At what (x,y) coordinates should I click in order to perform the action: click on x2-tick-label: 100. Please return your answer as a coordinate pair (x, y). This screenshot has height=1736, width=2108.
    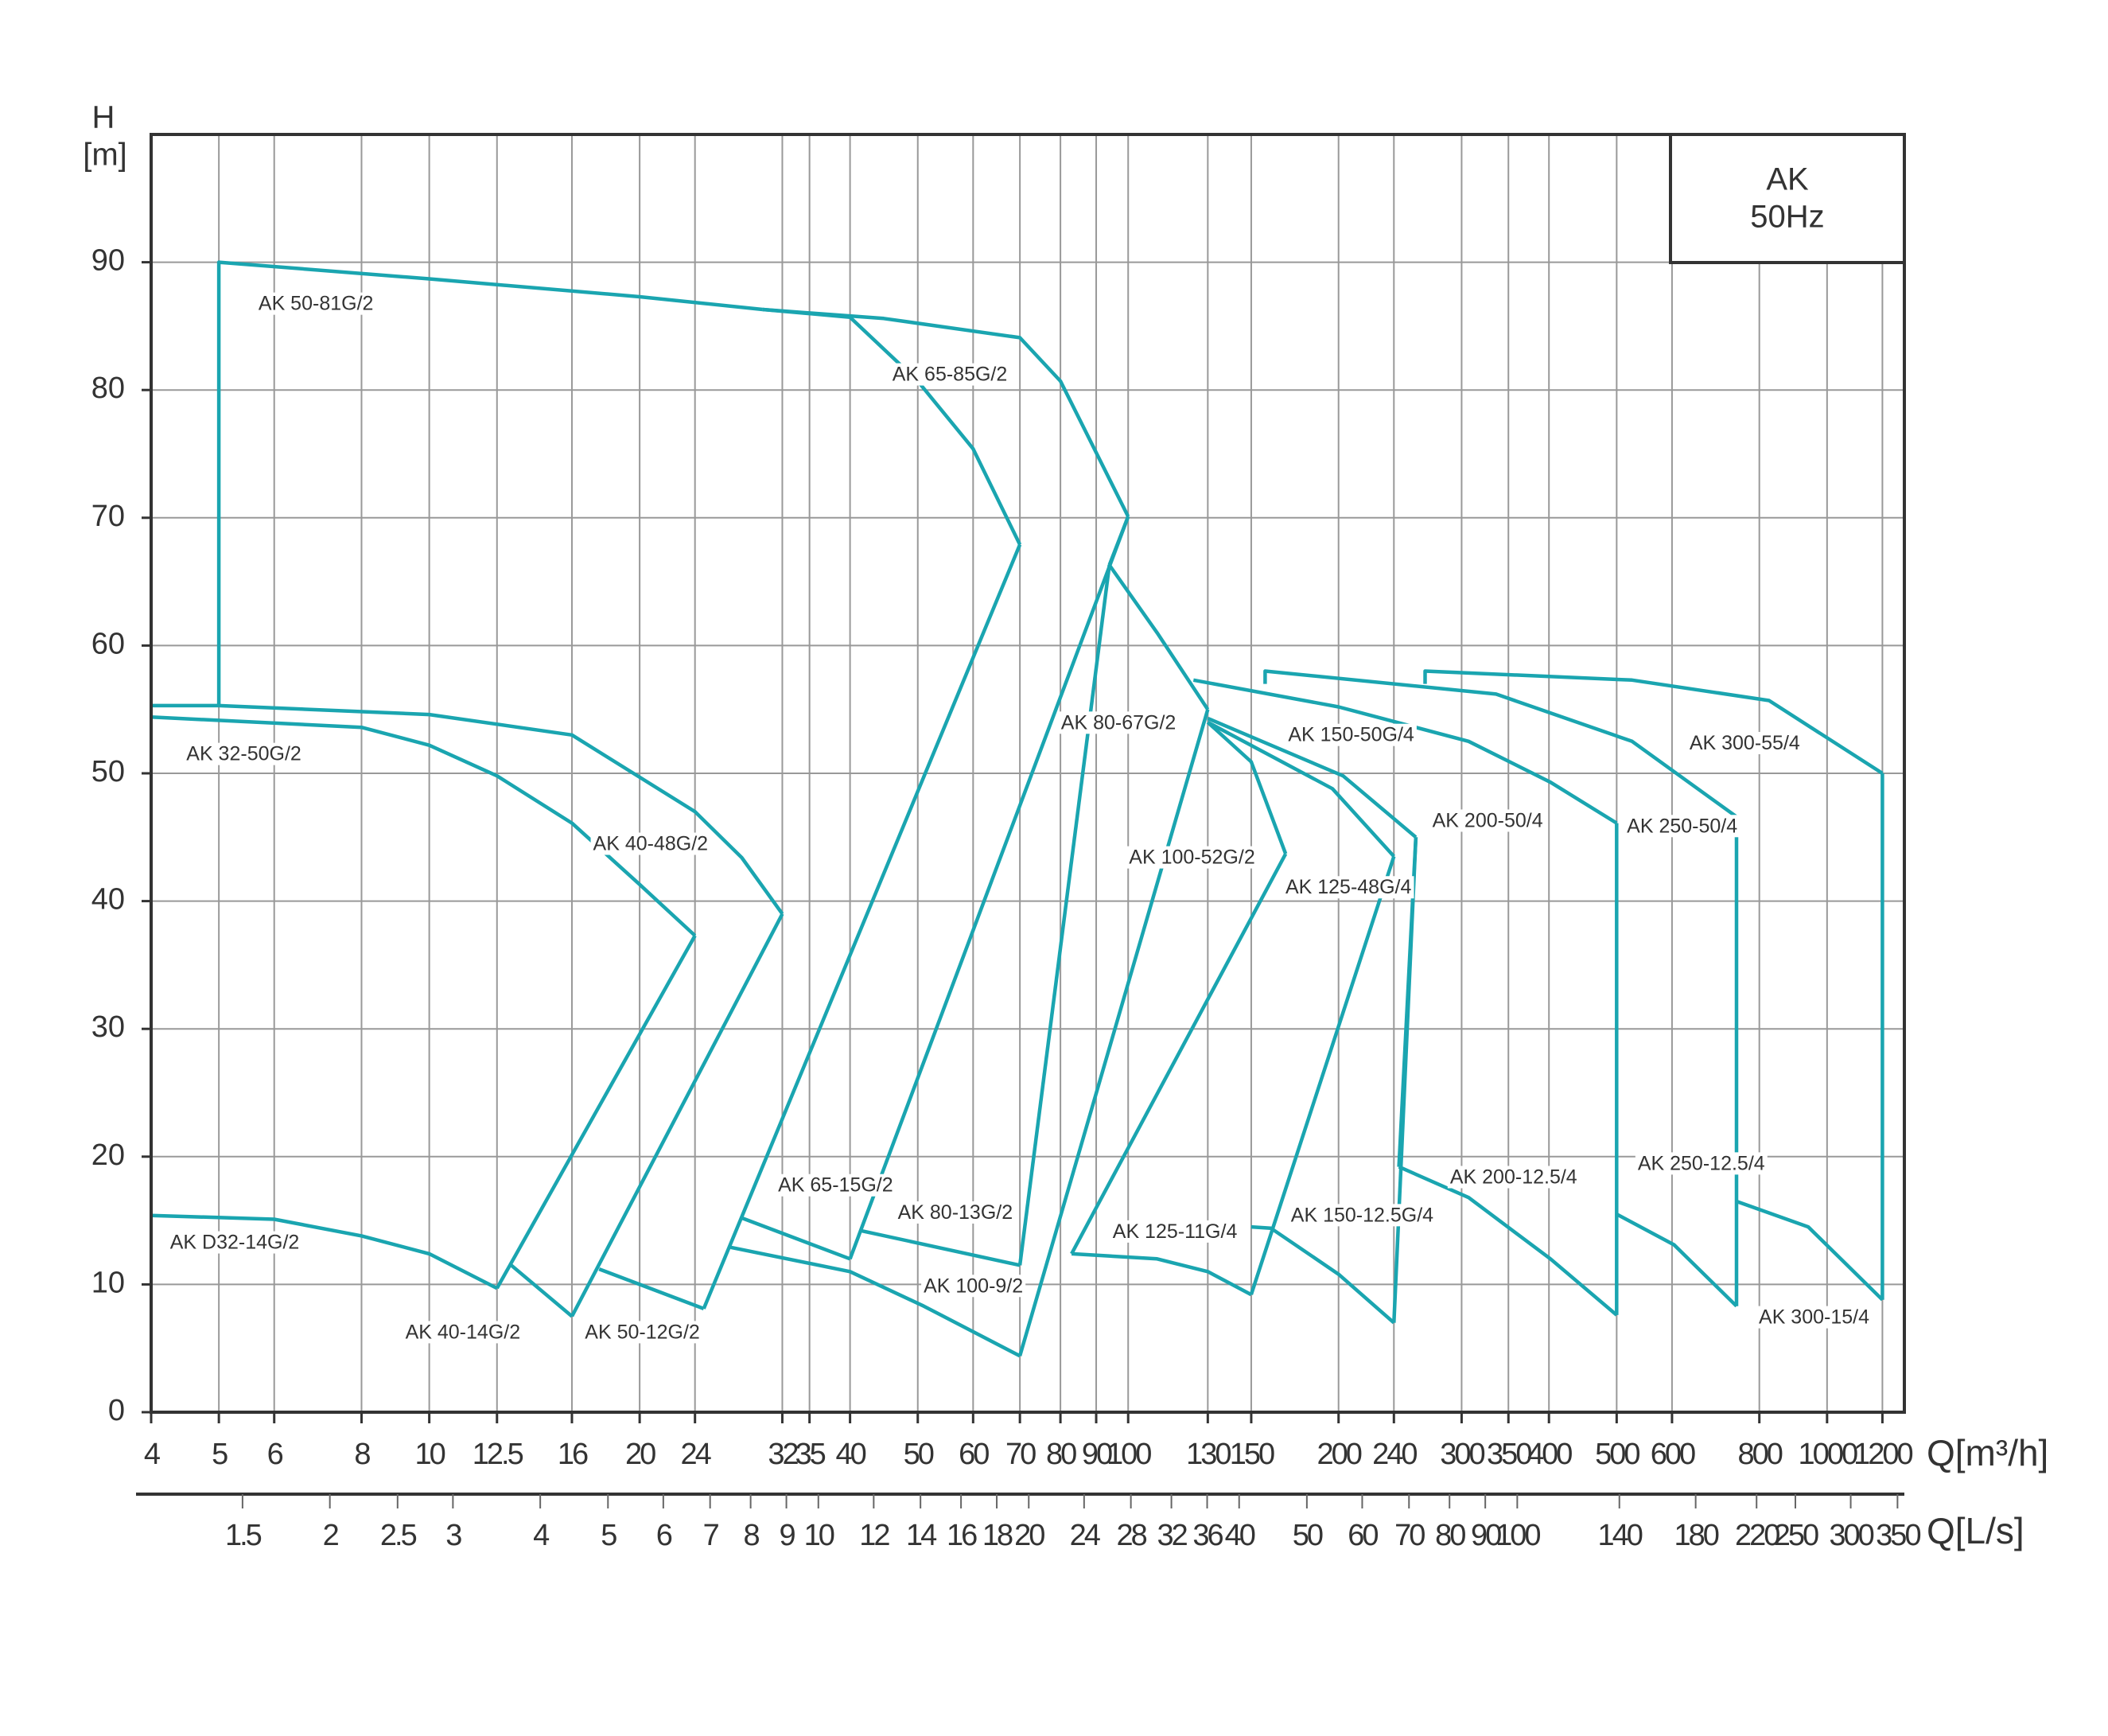
    Looking at the image, I should click on (1517, 1535).